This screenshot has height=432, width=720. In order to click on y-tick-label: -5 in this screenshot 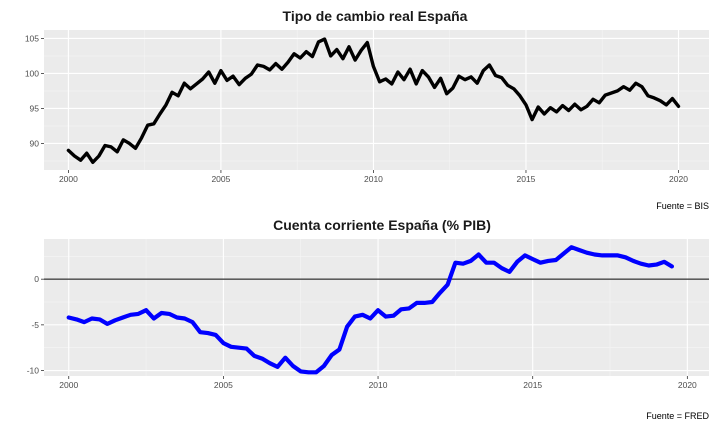, I will do `click(35, 325)`.